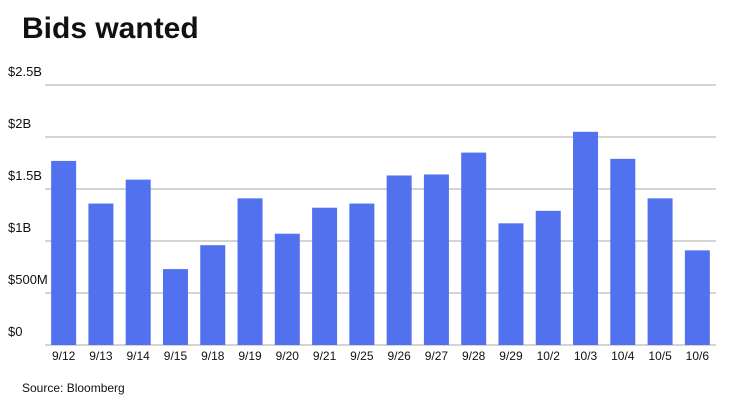 The width and height of the screenshot is (740, 416). What do you see at coordinates (437, 356) in the screenshot?
I see `x-tick-label: 9/27` at bounding box center [437, 356].